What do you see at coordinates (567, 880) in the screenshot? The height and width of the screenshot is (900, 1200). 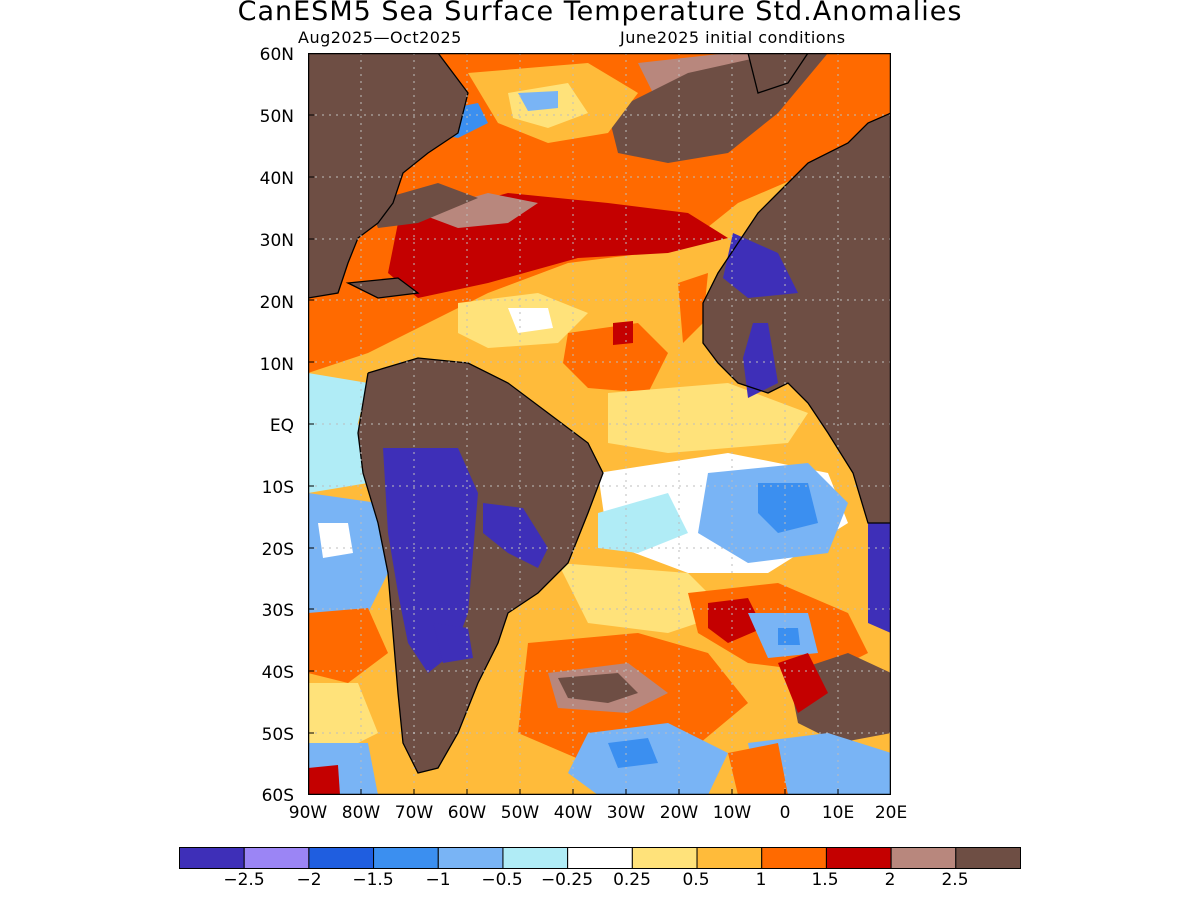 I see `colorbar-label: −0.25` at bounding box center [567, 880].